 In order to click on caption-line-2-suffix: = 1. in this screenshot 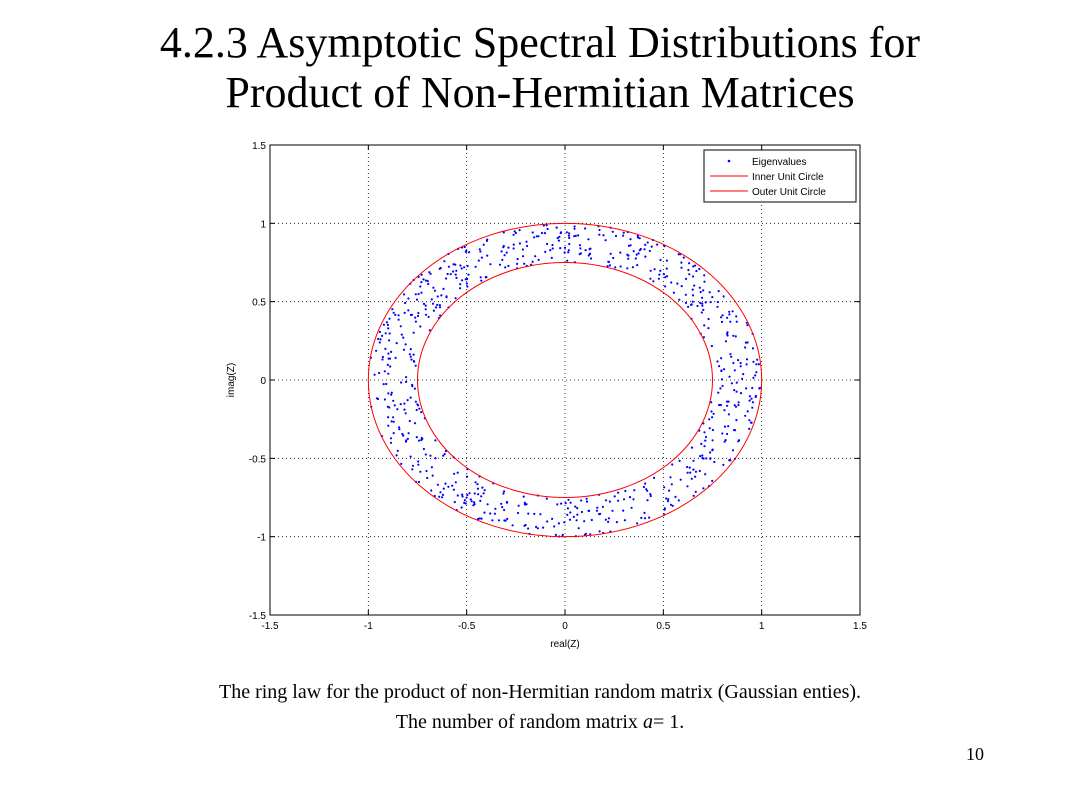, I will do `click(668, 722)`.